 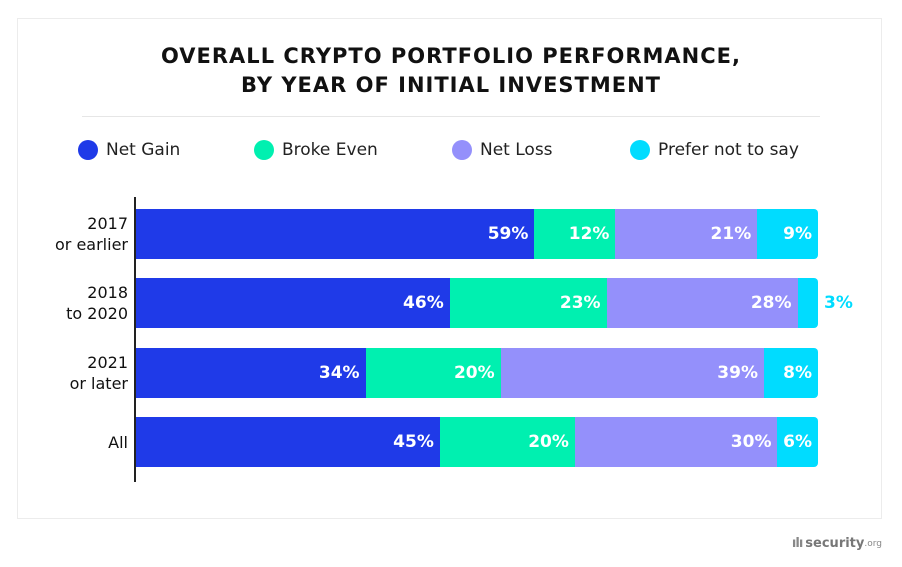 What do you see at coordinates (143, 150) in the screenshot?
I see `legend-label: Net Gain` at bounding box center [143, 150].